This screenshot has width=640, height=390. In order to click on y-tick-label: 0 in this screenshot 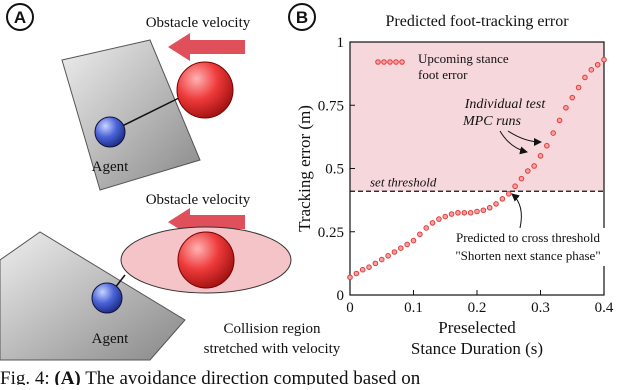, I will do `click(341, 296)`.